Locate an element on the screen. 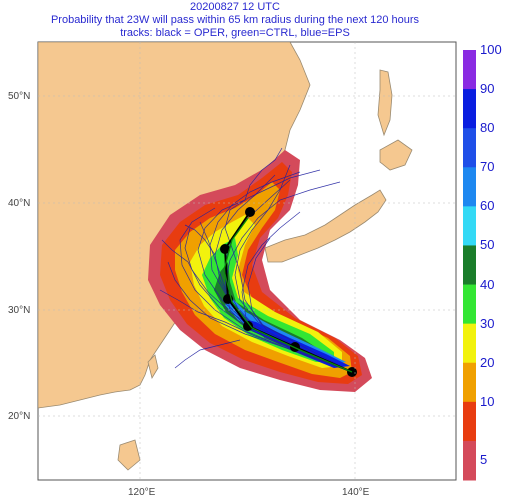  colorbar-tick-label: 20 is located at coordinates (487, 362).